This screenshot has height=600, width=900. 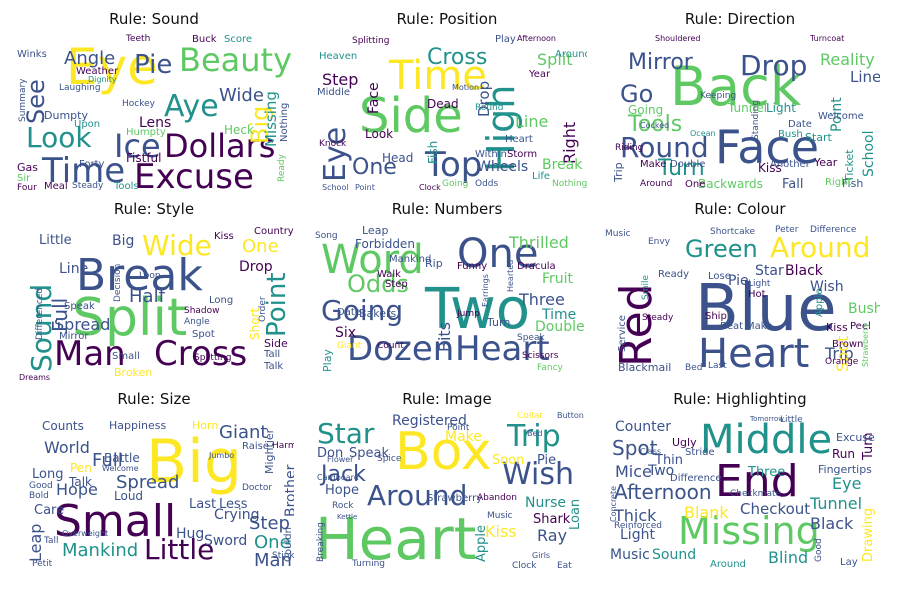 What do you see at coordinates (66, 115) in the screenshot?
I see `cloud-word: Dumpty` at bounding box center [66, 115].